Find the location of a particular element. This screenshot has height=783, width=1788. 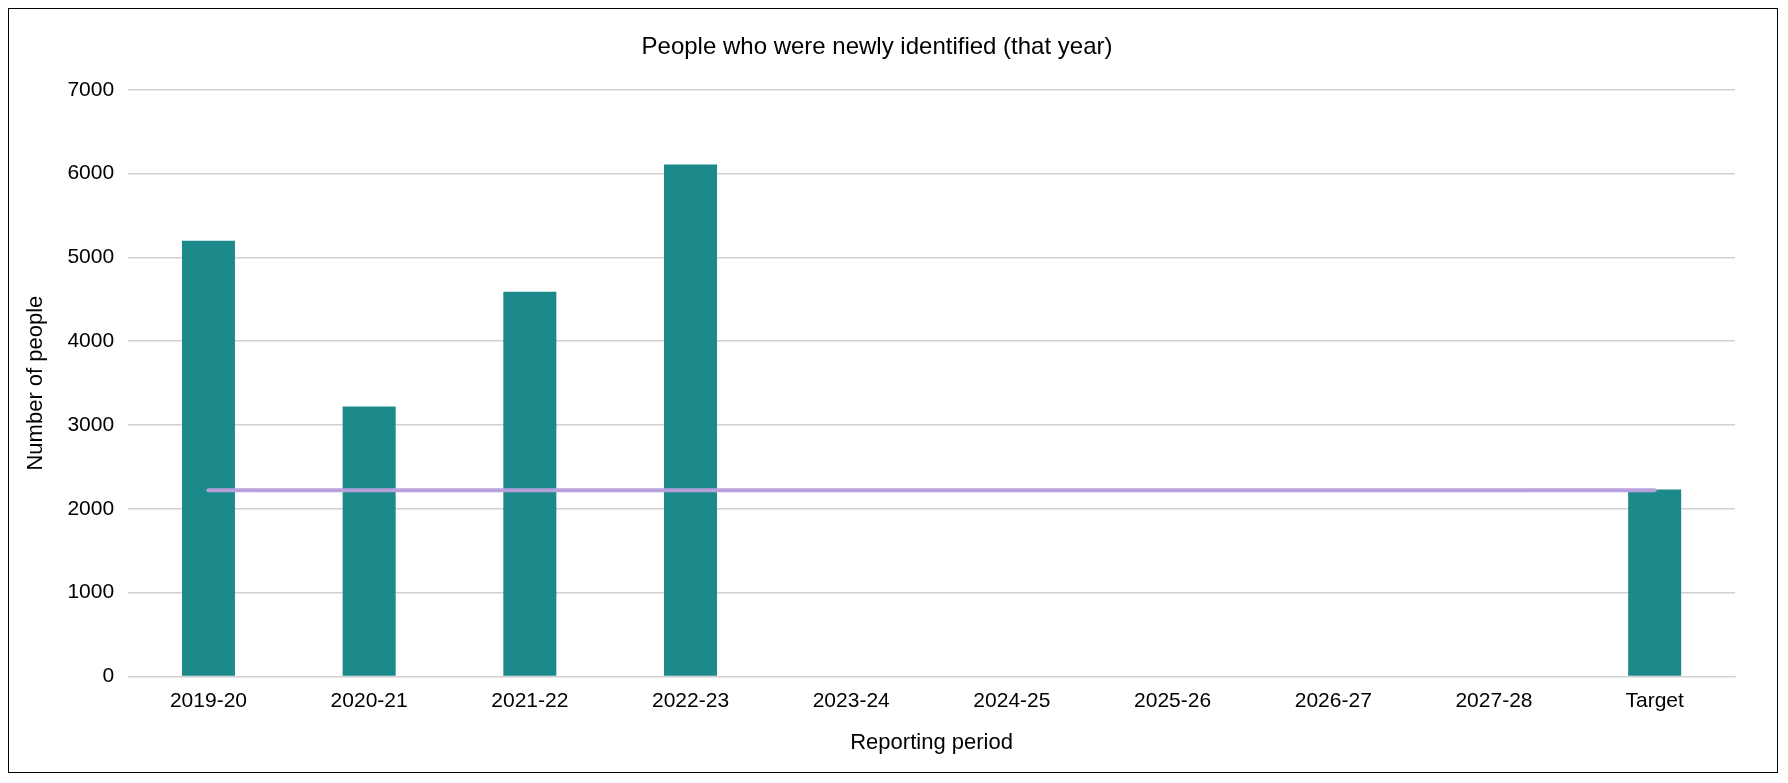

x-tick-label: 2027-28 is located at coordinates (1494, 699).